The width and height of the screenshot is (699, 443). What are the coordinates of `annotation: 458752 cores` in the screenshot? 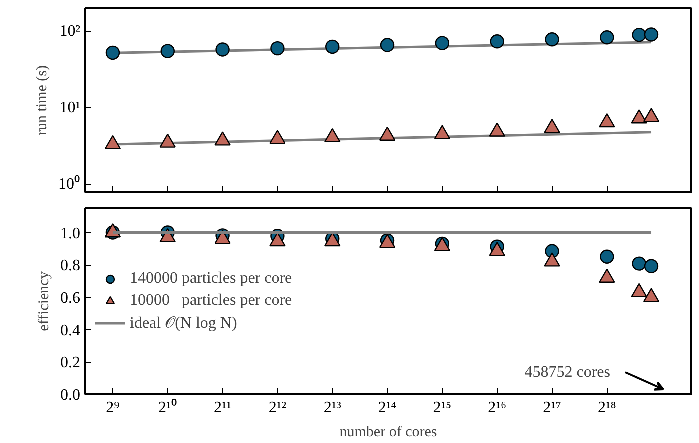 It's located at (567, 372).